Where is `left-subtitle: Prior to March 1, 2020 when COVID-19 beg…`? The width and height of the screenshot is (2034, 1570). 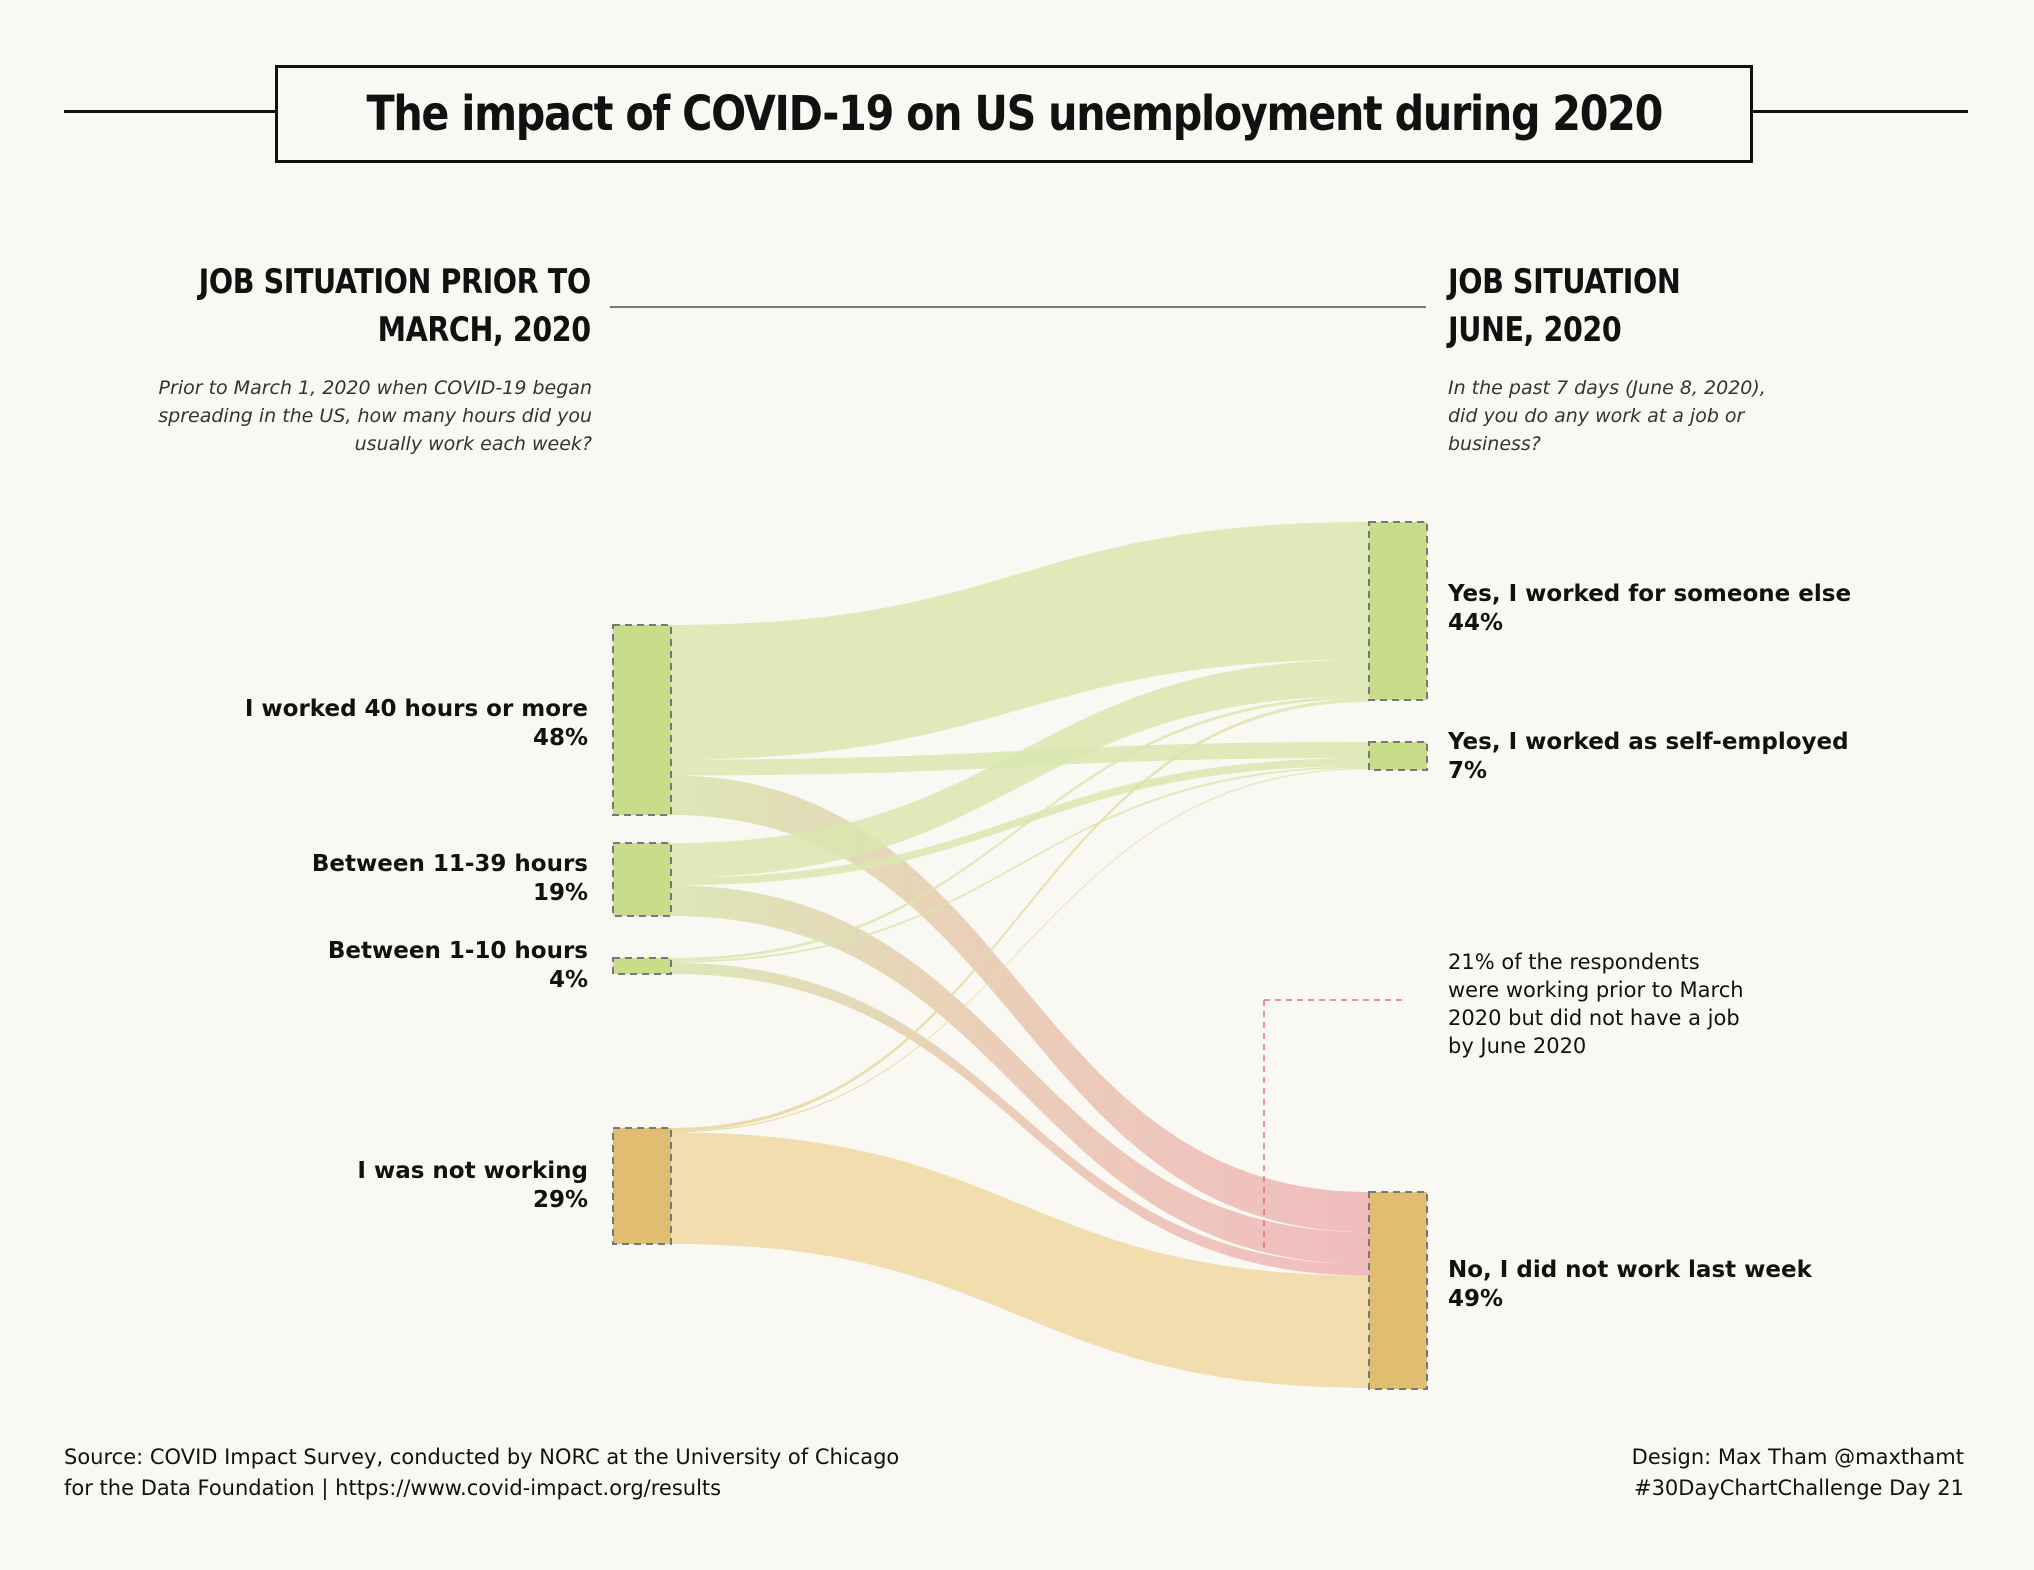
left-subtitle: Prior to March 1, 2020 when COVID-19 beg… is located at coordinates (375, 416).